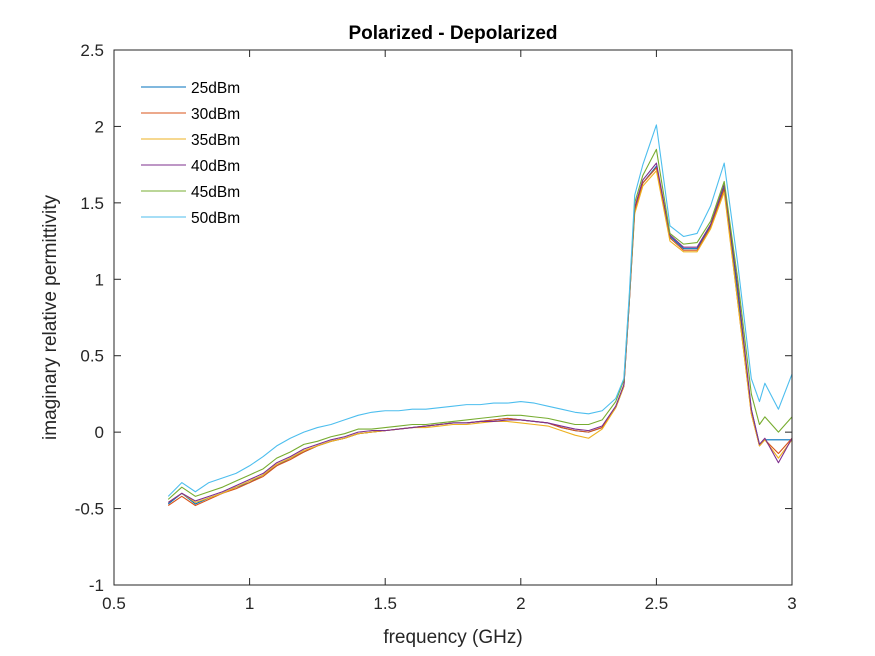 The image size is (875, 656). What do you see at coordinates (114, 603) in the screenshot?
I see `x-tick-label: 0.5` at bounding box center [114, 603].